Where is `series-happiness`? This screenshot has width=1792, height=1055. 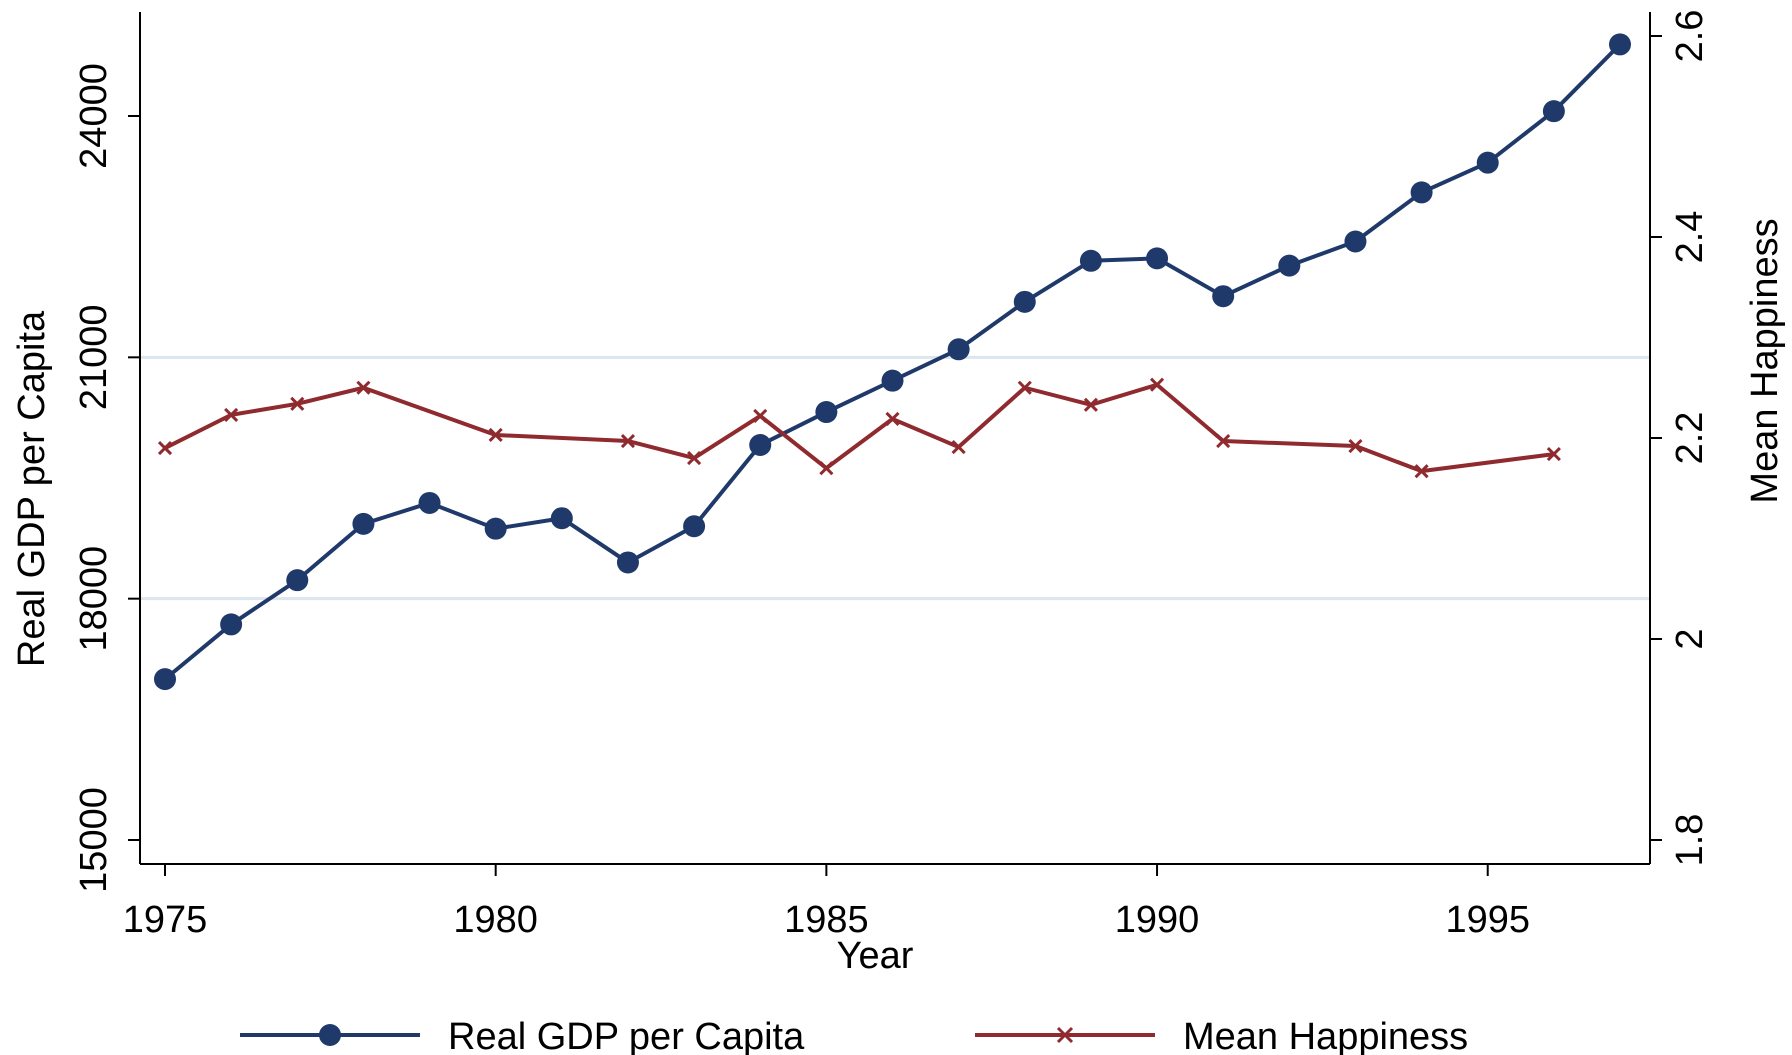
series-happiness is located at coordinates (859, 428).